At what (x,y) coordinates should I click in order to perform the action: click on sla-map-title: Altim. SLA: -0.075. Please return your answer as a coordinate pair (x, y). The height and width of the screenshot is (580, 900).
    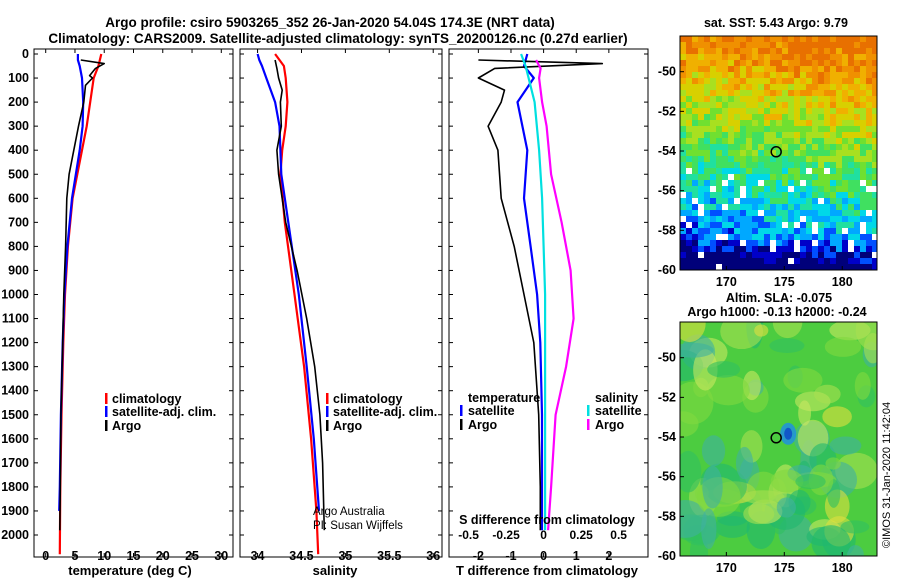
    Looking at the image, I should click on (779, 298).